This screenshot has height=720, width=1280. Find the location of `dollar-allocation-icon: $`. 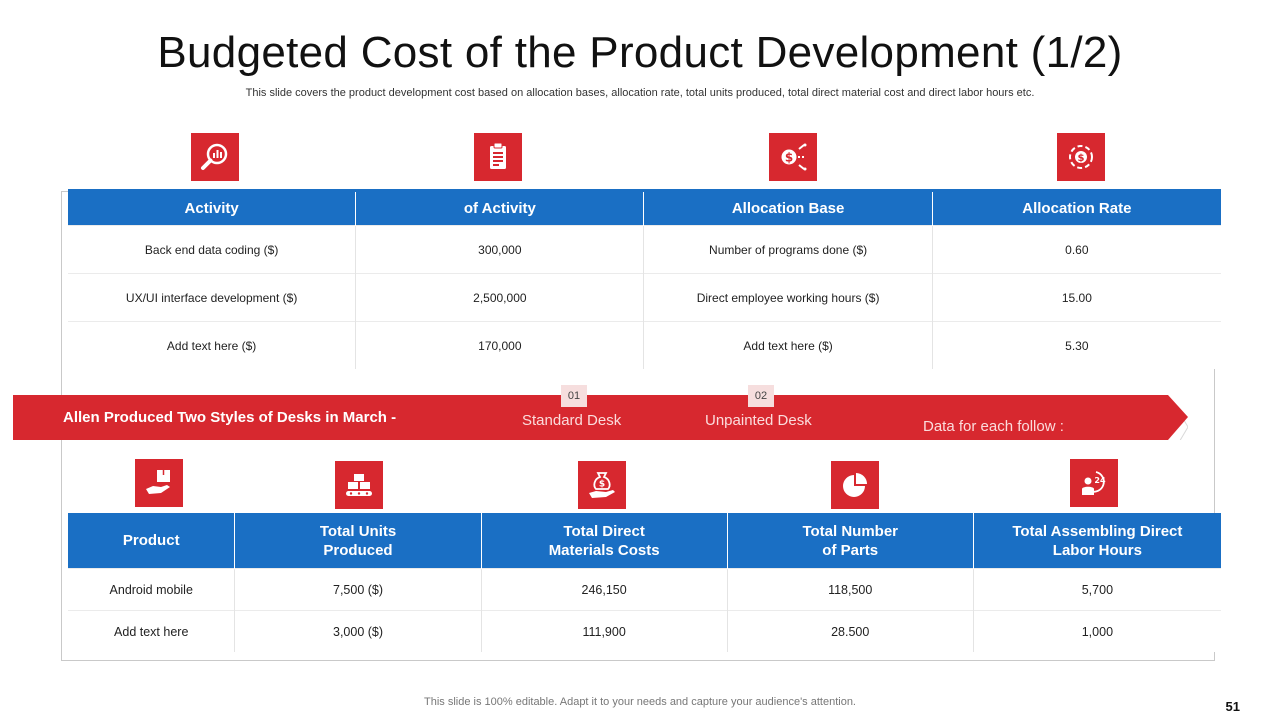

dollar-allocation-icon: $ is located at coordinates (793, 157).